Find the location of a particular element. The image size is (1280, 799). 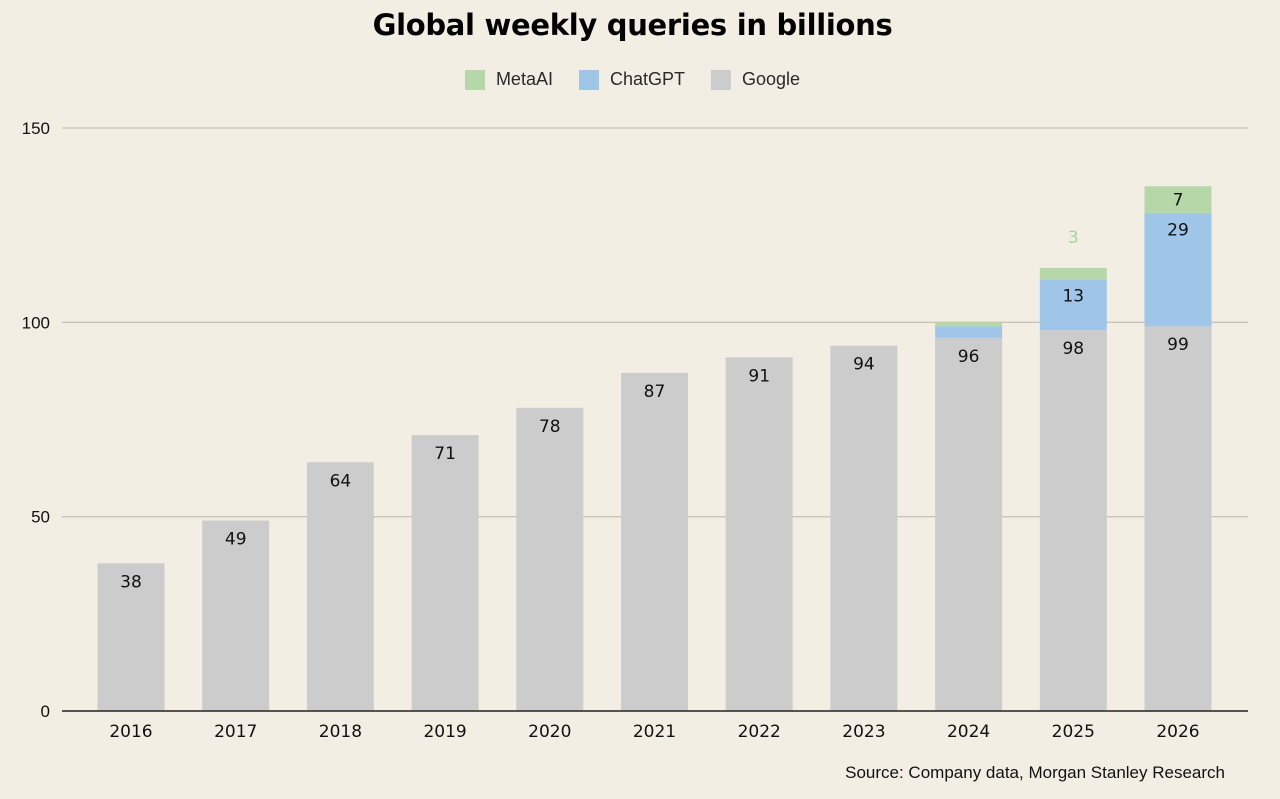

x-tick-label-2020: 2020 is located at coordinates (549, 732).